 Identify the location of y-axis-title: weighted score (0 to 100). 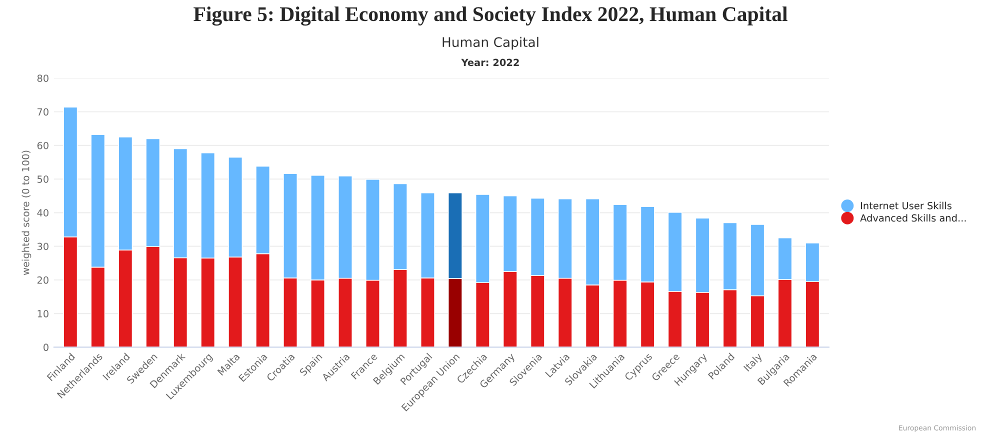
(27, 212).